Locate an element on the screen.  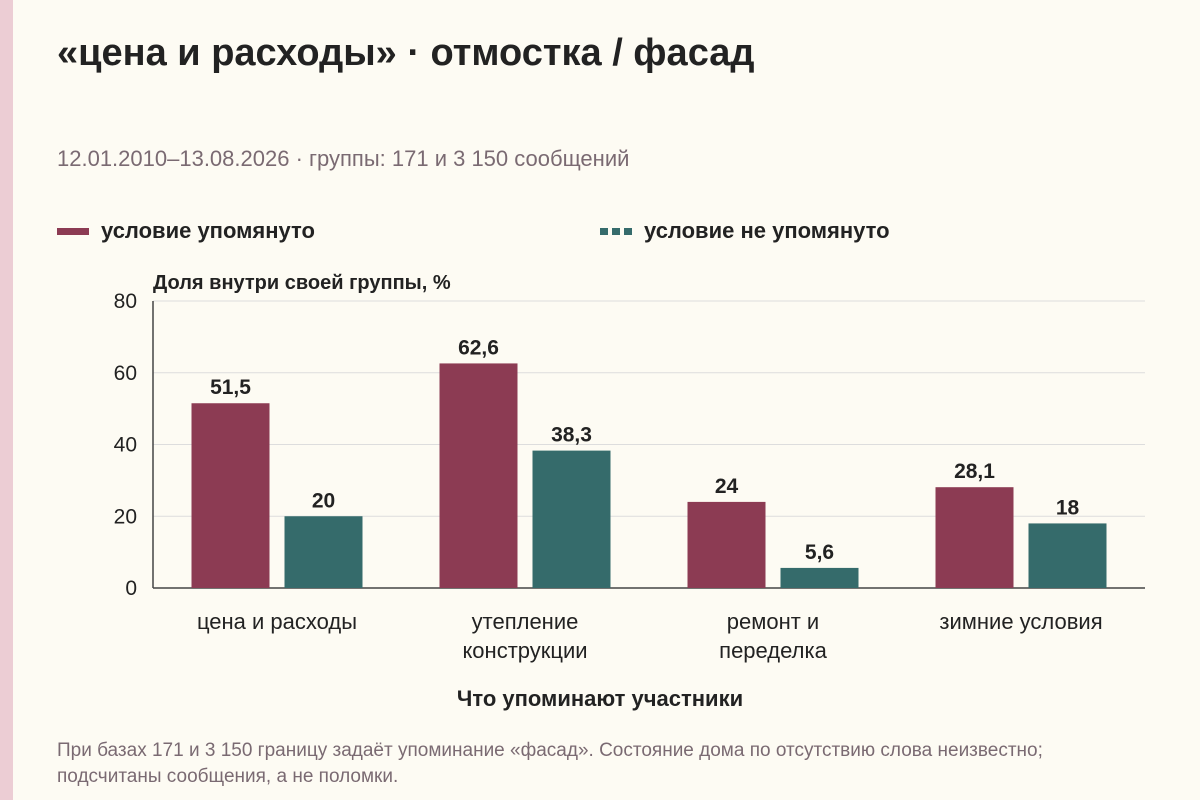
x-tick-label: ремонт и is located at coordinates (773, 621).